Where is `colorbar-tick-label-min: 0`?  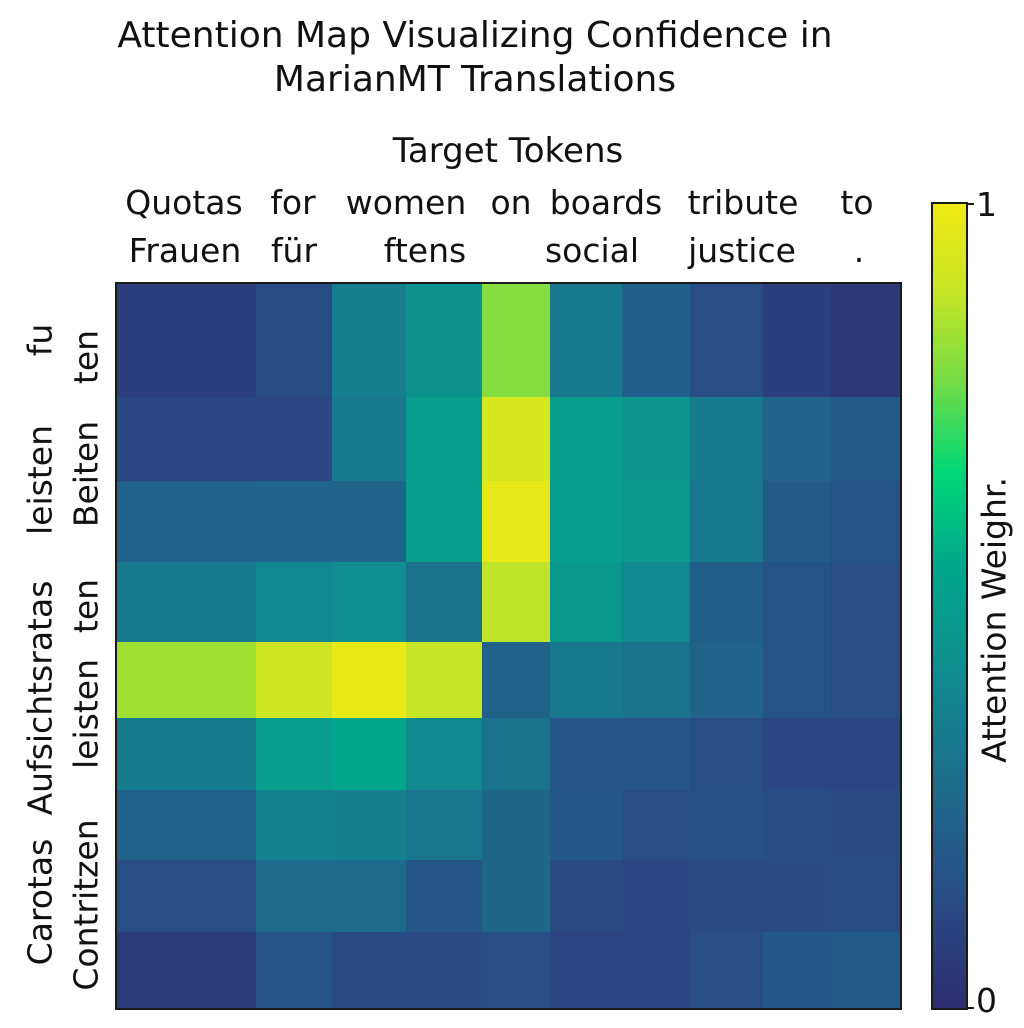
colorbar-tick-label-min: 0 is located at coordinates (986, 1000).